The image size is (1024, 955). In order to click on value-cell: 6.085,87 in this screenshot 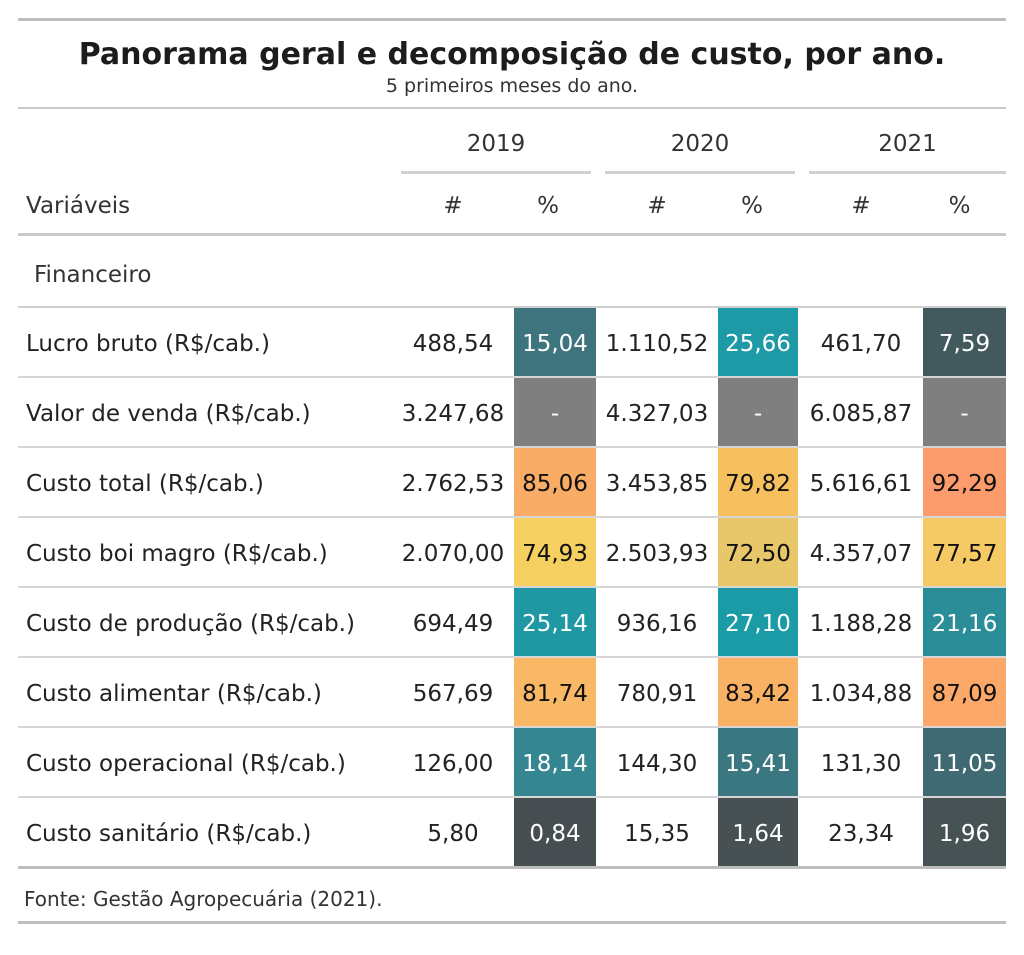, I will do `click(861, 414)`.